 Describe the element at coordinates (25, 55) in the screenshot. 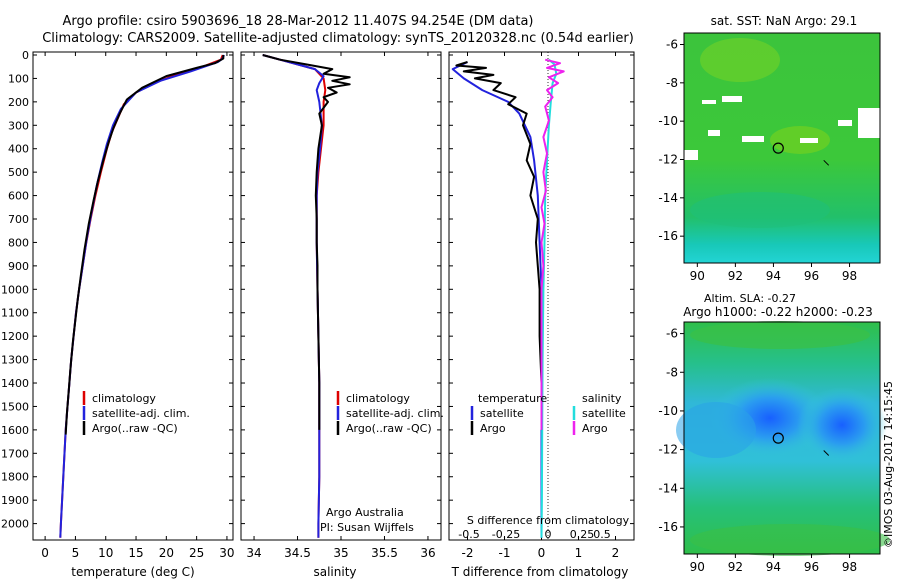

I see `depth-tick-label: 0` at that location.